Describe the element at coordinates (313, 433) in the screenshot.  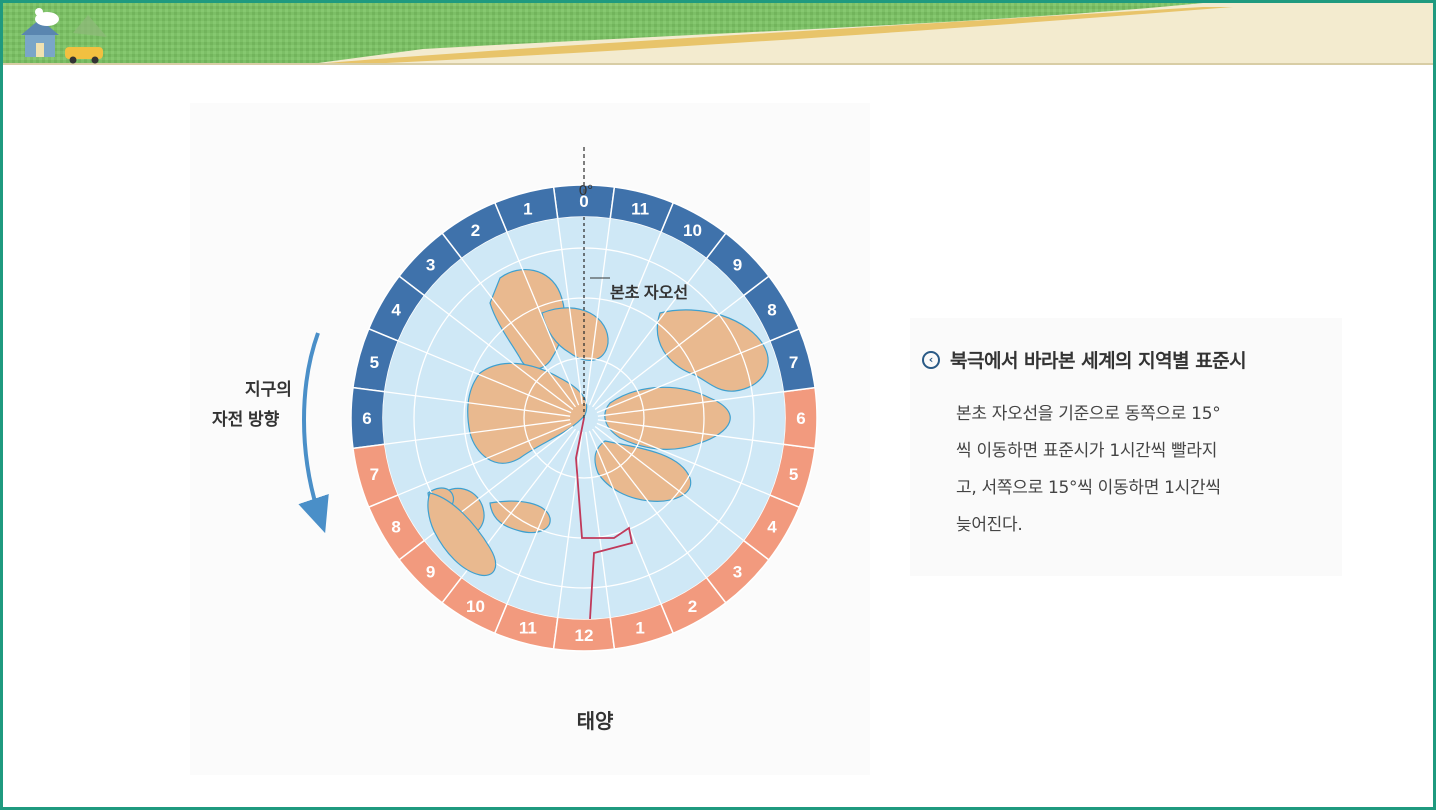
I see `rotation-arrow` at that location.